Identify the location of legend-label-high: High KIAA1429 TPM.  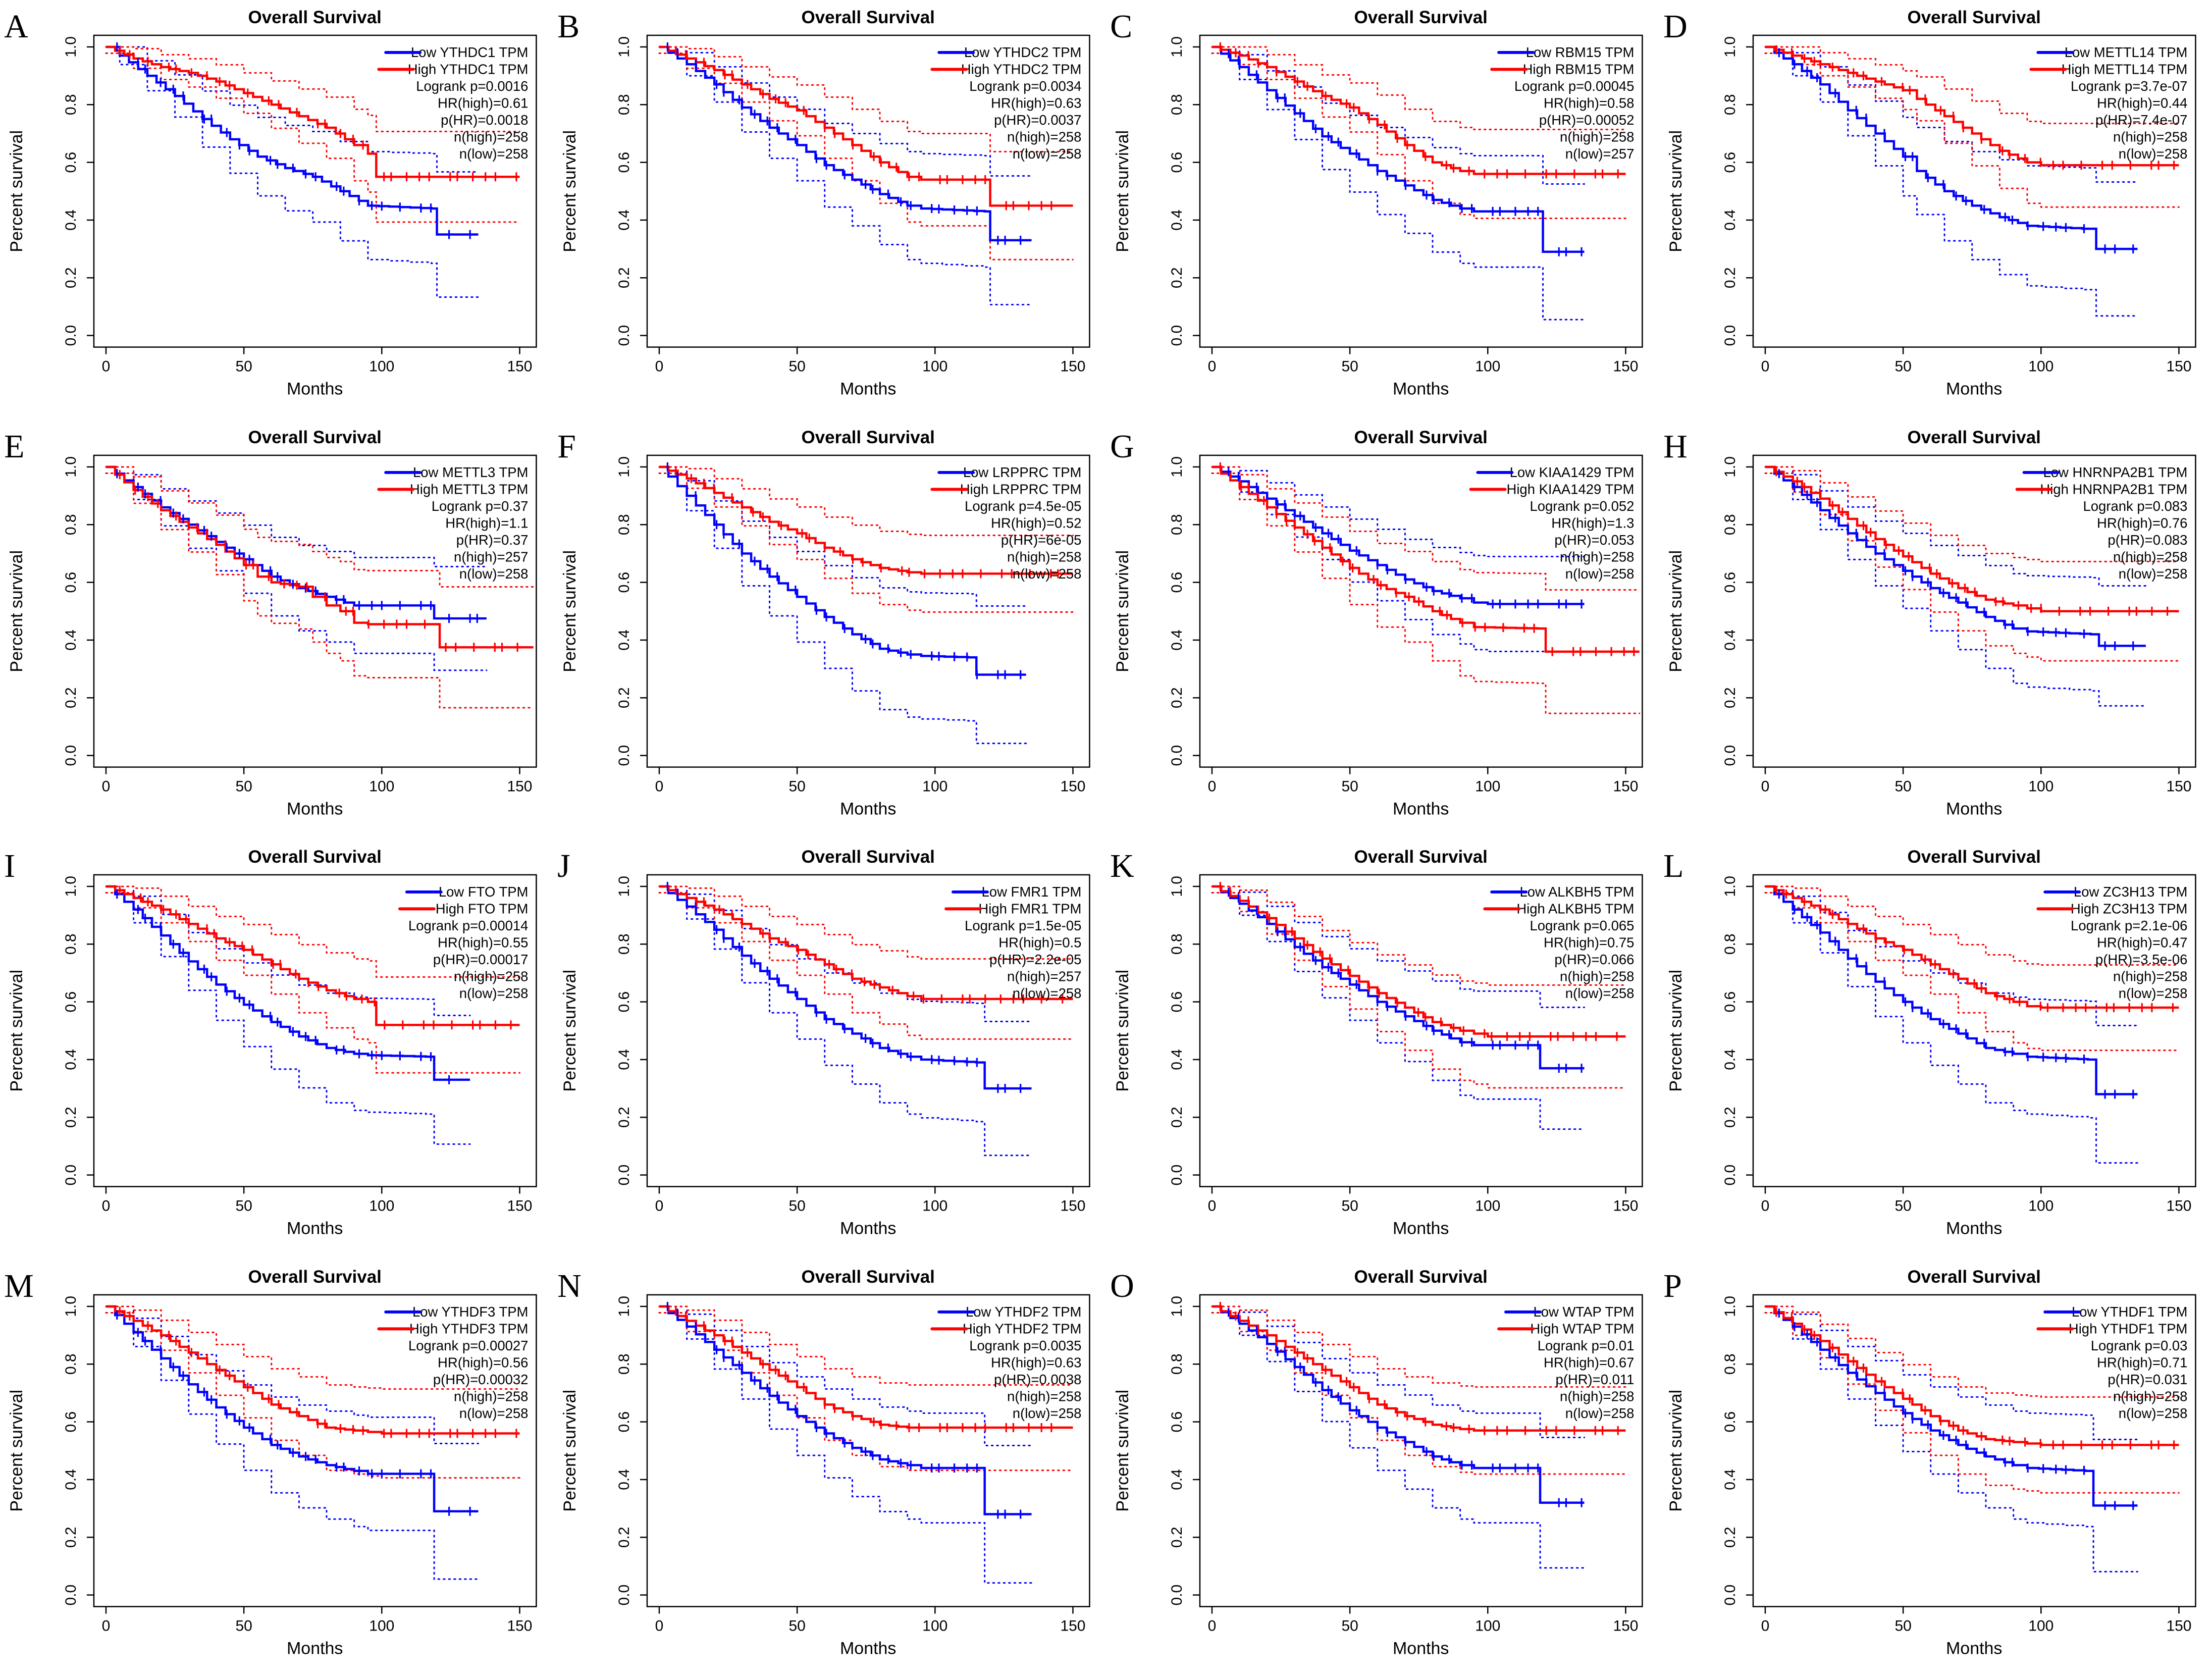
(1570, 489).